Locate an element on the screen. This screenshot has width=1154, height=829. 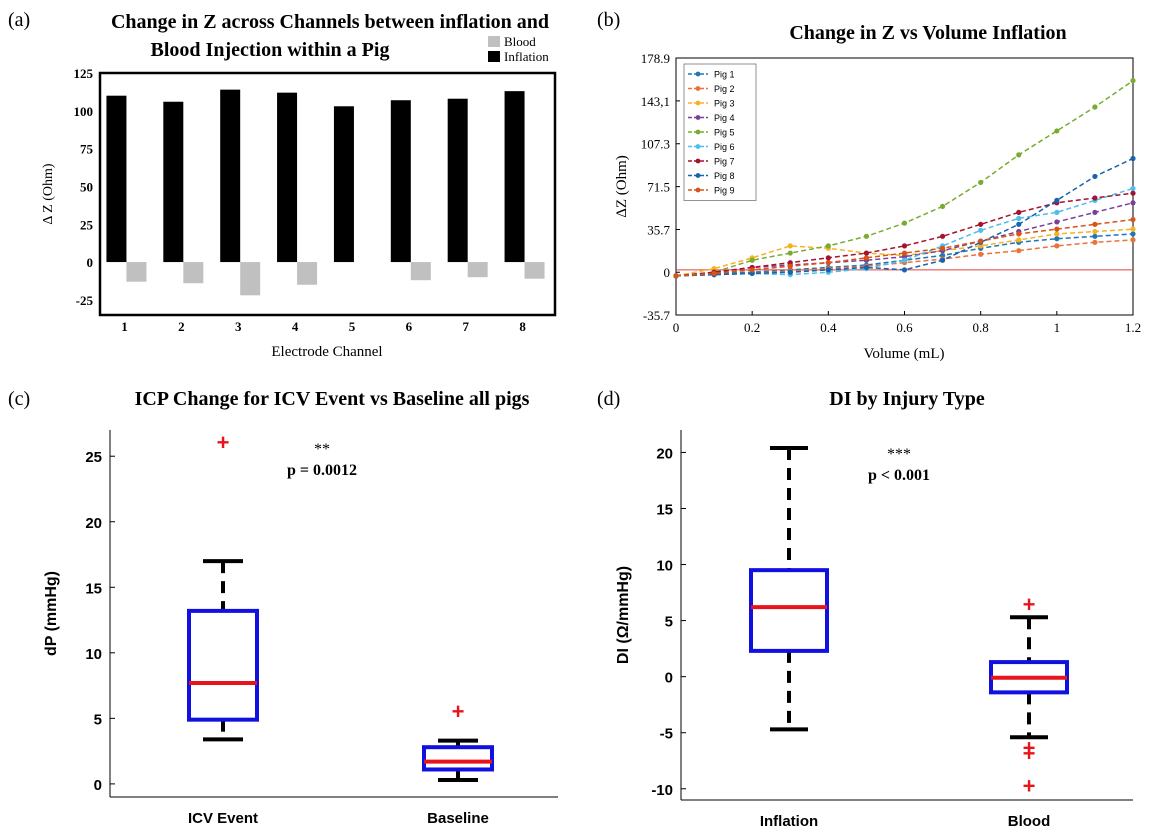
ytick-label-d: -10 is located at coordinates (662, 790).